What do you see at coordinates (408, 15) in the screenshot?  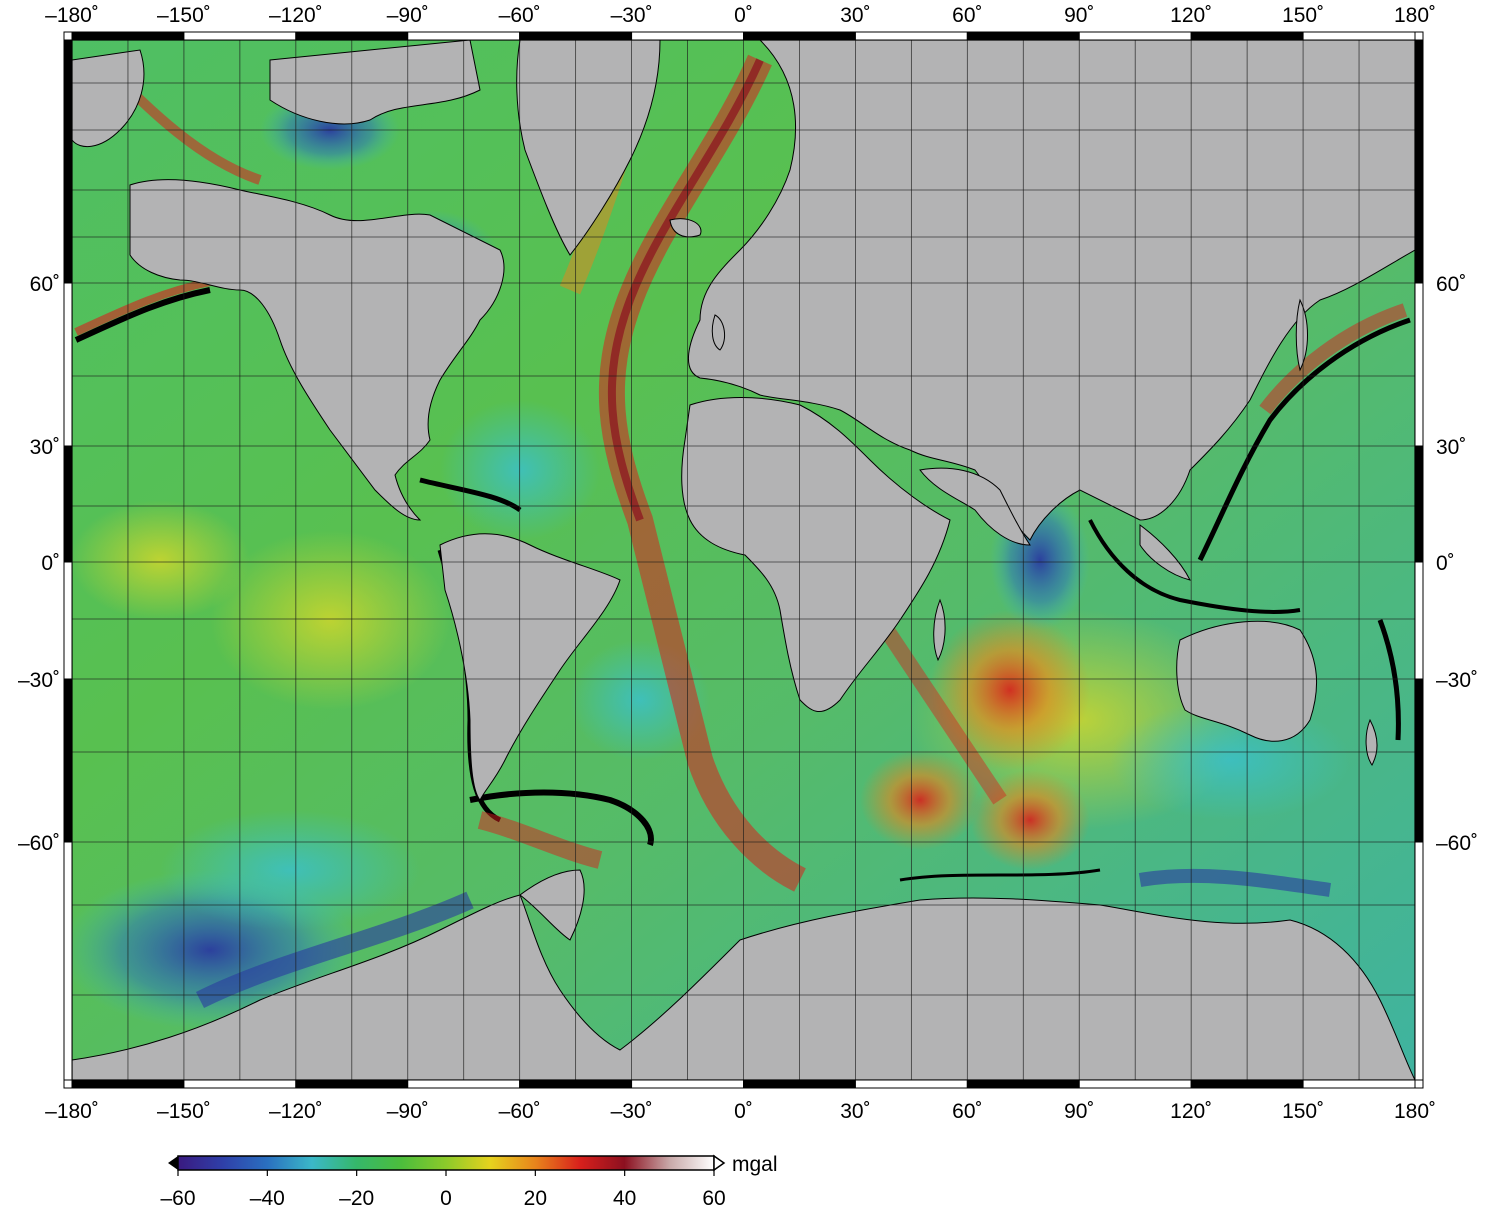 I see `longitude-label-top: –90˚` at bounding box center [408, 15].